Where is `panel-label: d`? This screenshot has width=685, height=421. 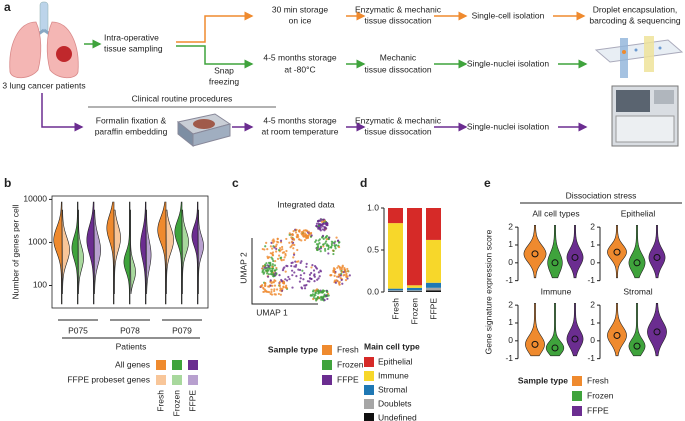
panel-label: d is located at coordinates (363, 183).